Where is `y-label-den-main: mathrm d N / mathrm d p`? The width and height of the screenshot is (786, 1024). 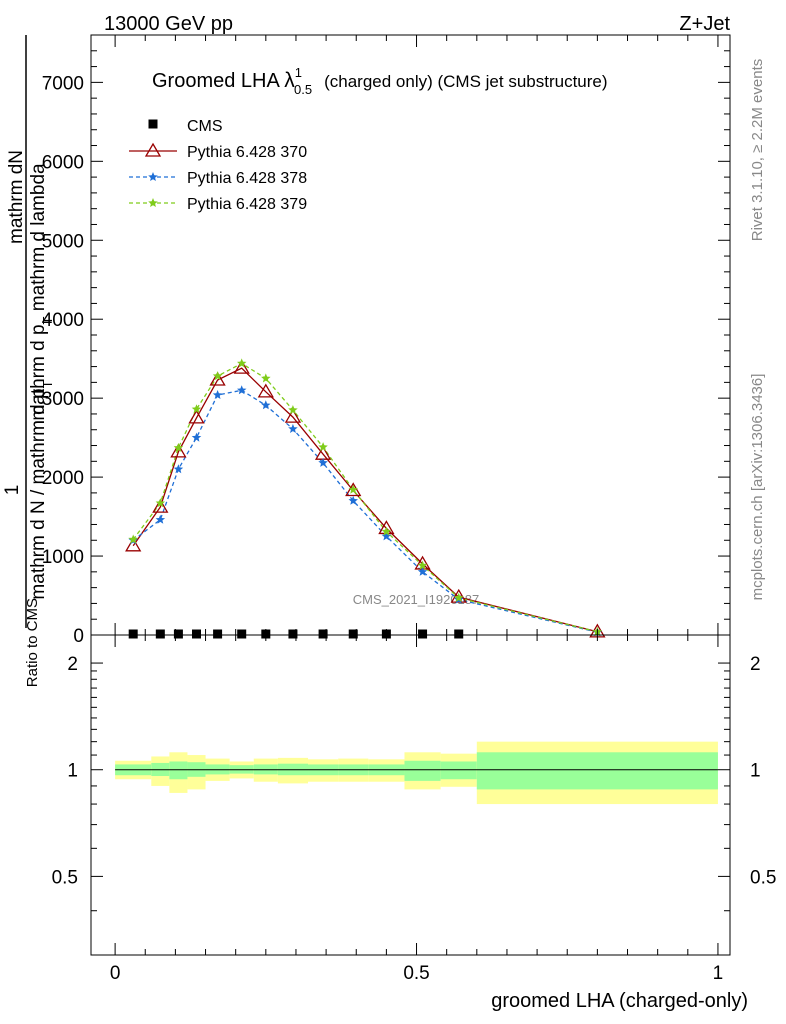 y-label-den-main: mathrm d N / mathrm d p is located at coordinates (38, 493).